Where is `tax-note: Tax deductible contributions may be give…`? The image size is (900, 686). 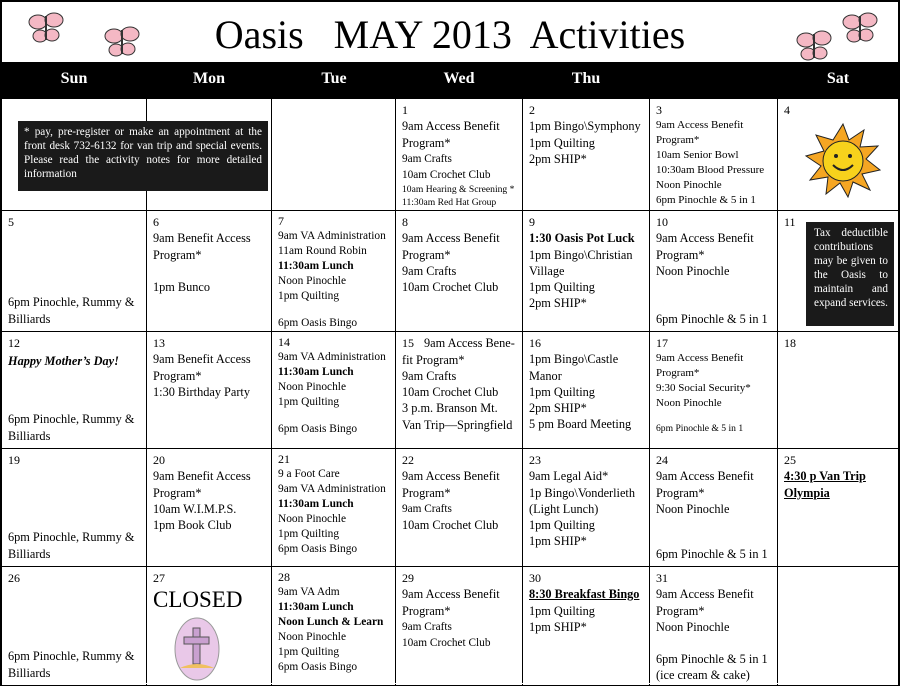 tax-note: Tax deductible contributions may be give… is located at coordinates (850, 274).